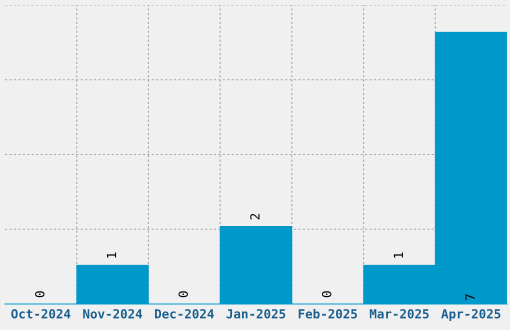 This screenshot has width=510, height=330. Describe the element at coordinates (470, 315) in the screenshot. I see `x-tick-label: Apr-2025` at that location.